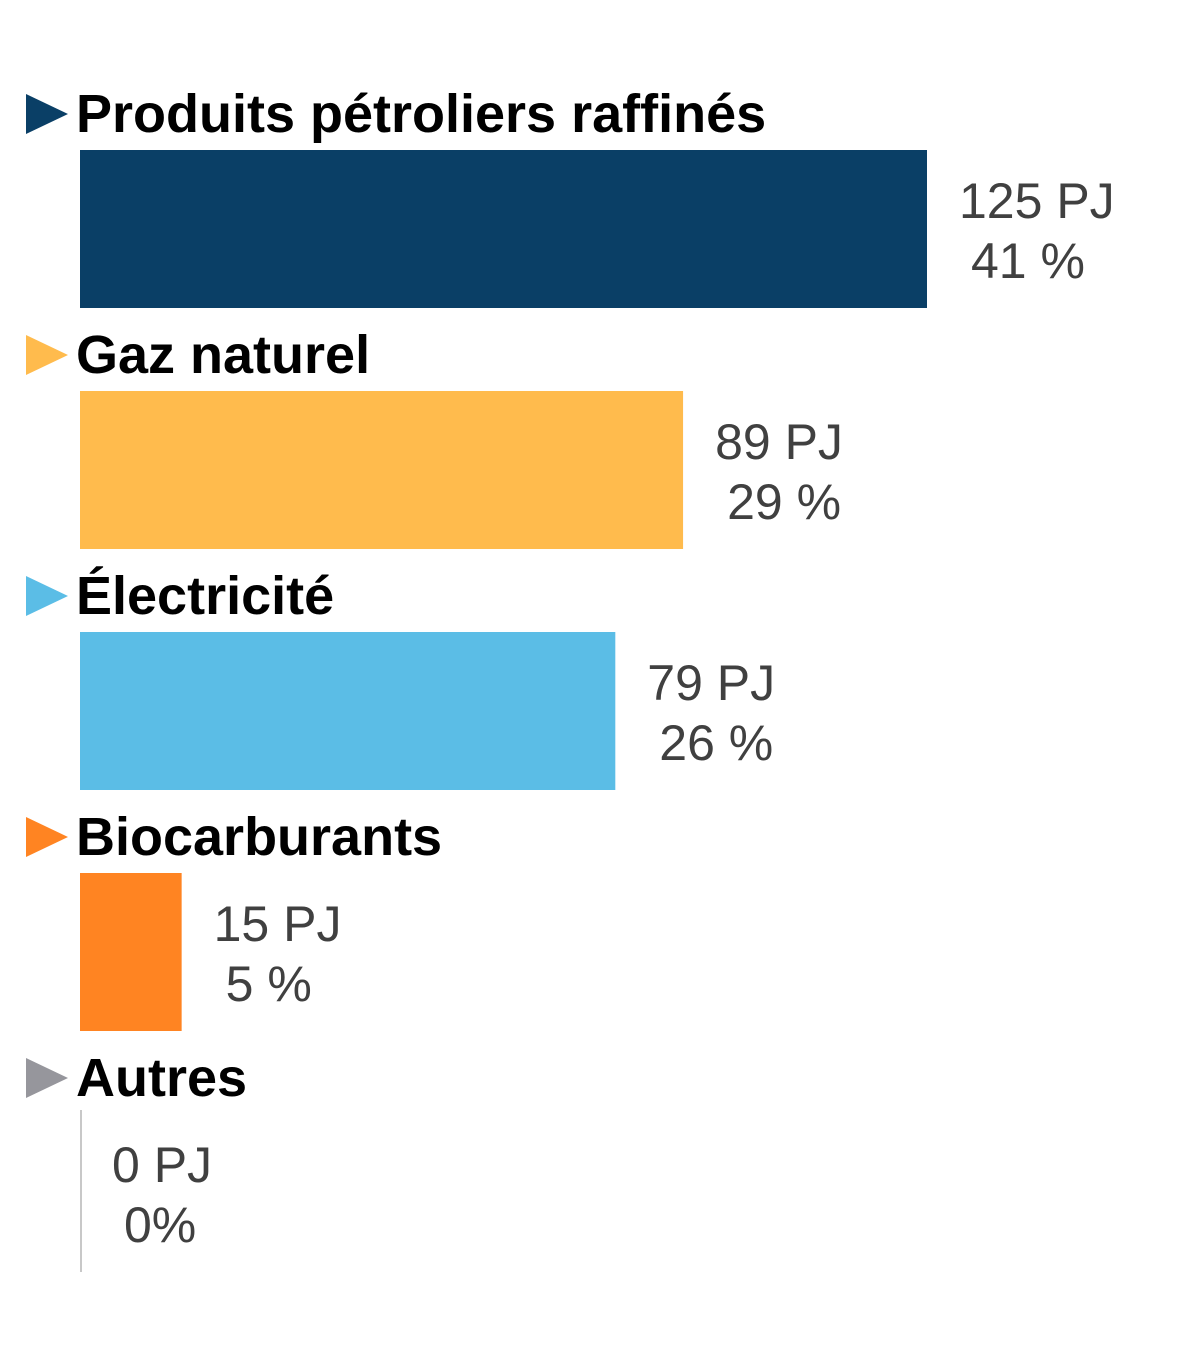 The image size is (1200, 1369). I want to click on bar-biocarburants, so click(131, 952).